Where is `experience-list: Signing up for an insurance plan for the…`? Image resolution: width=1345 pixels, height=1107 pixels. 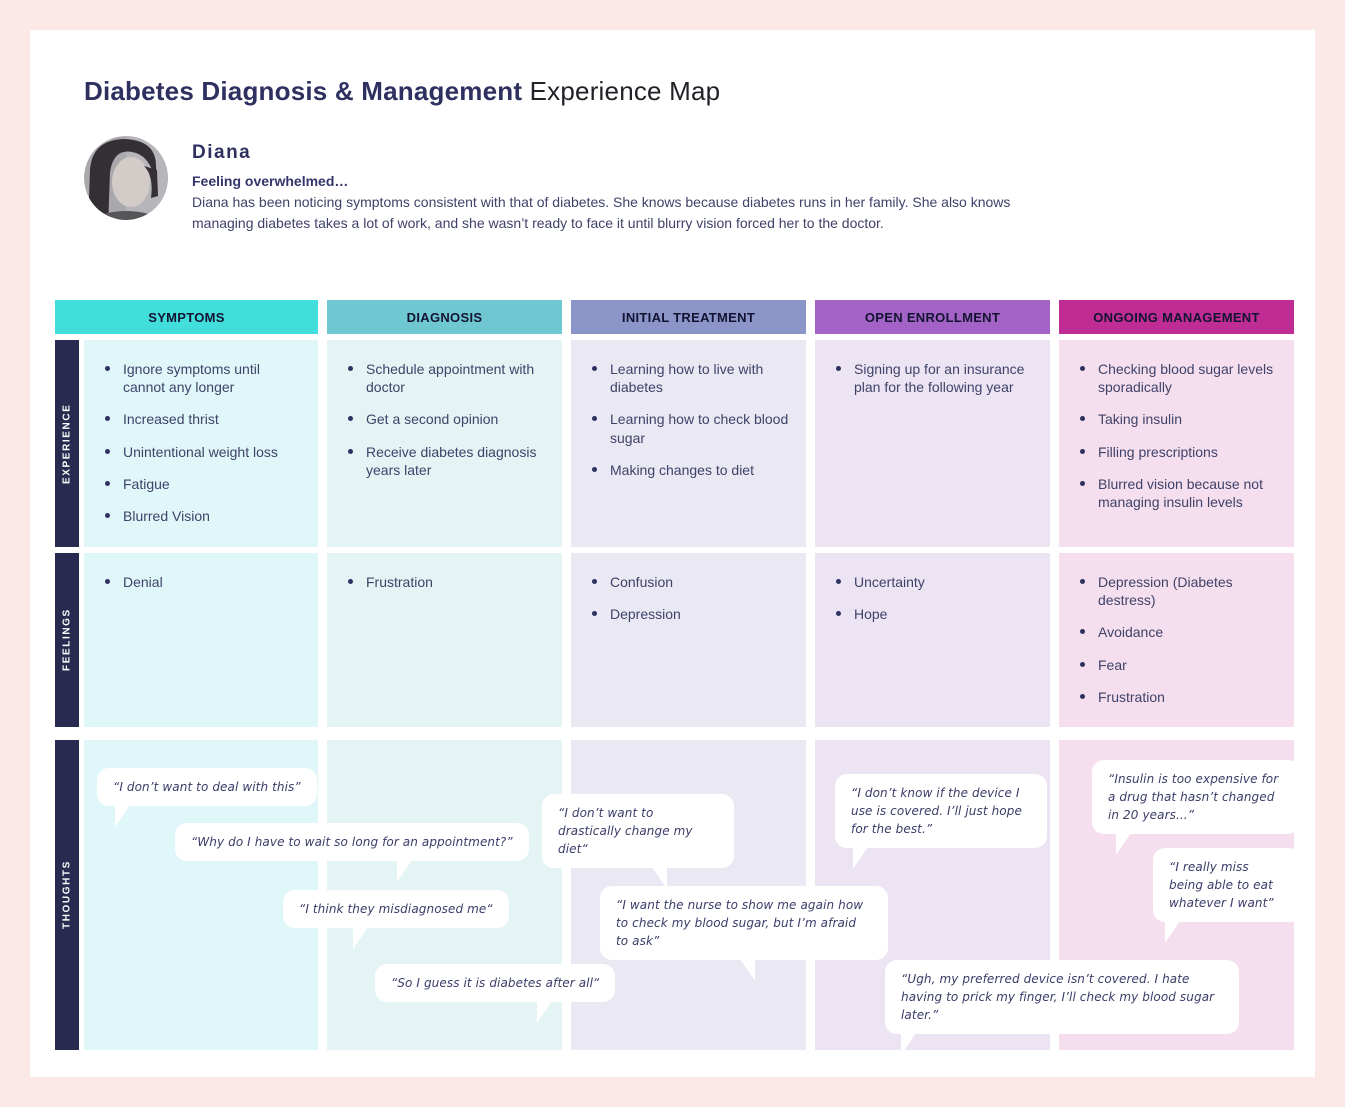 experience-list: Signing up for an insurance plan for the… is located at coordinates (933, 378).